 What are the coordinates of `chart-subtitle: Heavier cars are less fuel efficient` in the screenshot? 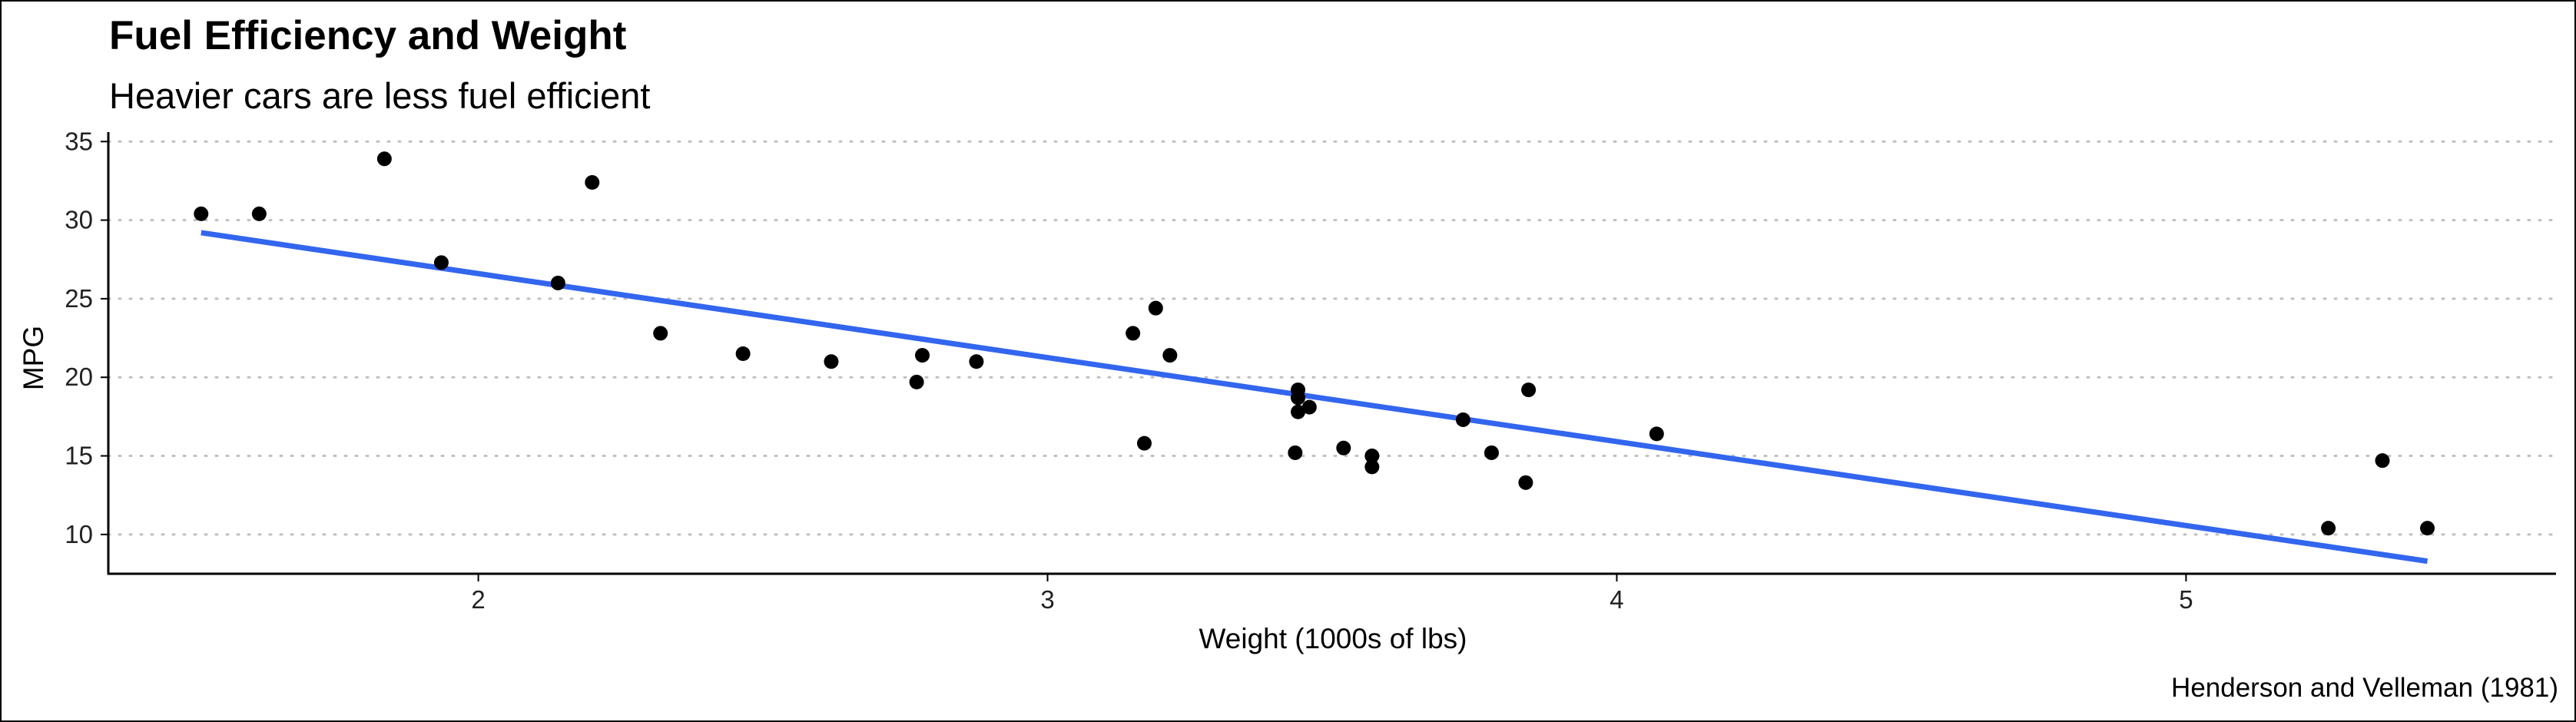 It's located at (379, 96).